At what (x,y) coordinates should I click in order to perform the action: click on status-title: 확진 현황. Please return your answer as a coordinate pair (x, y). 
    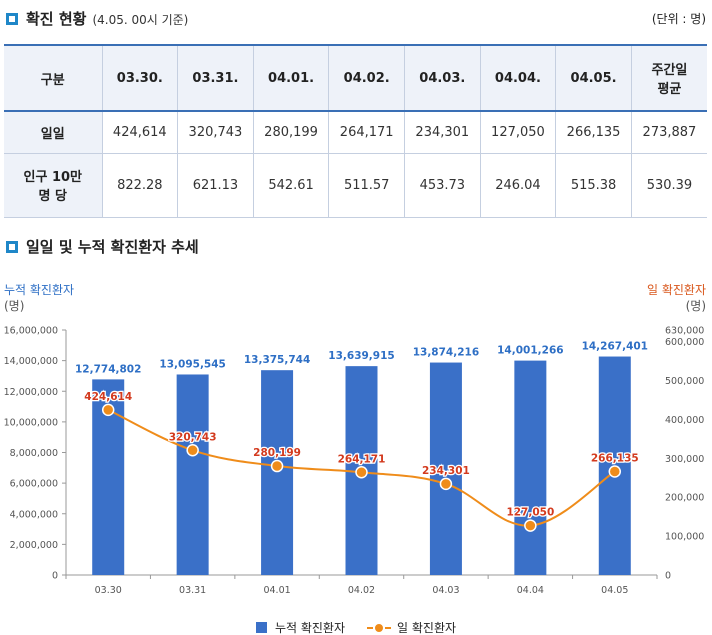
    Looking at the image, I should click on (56, 19).